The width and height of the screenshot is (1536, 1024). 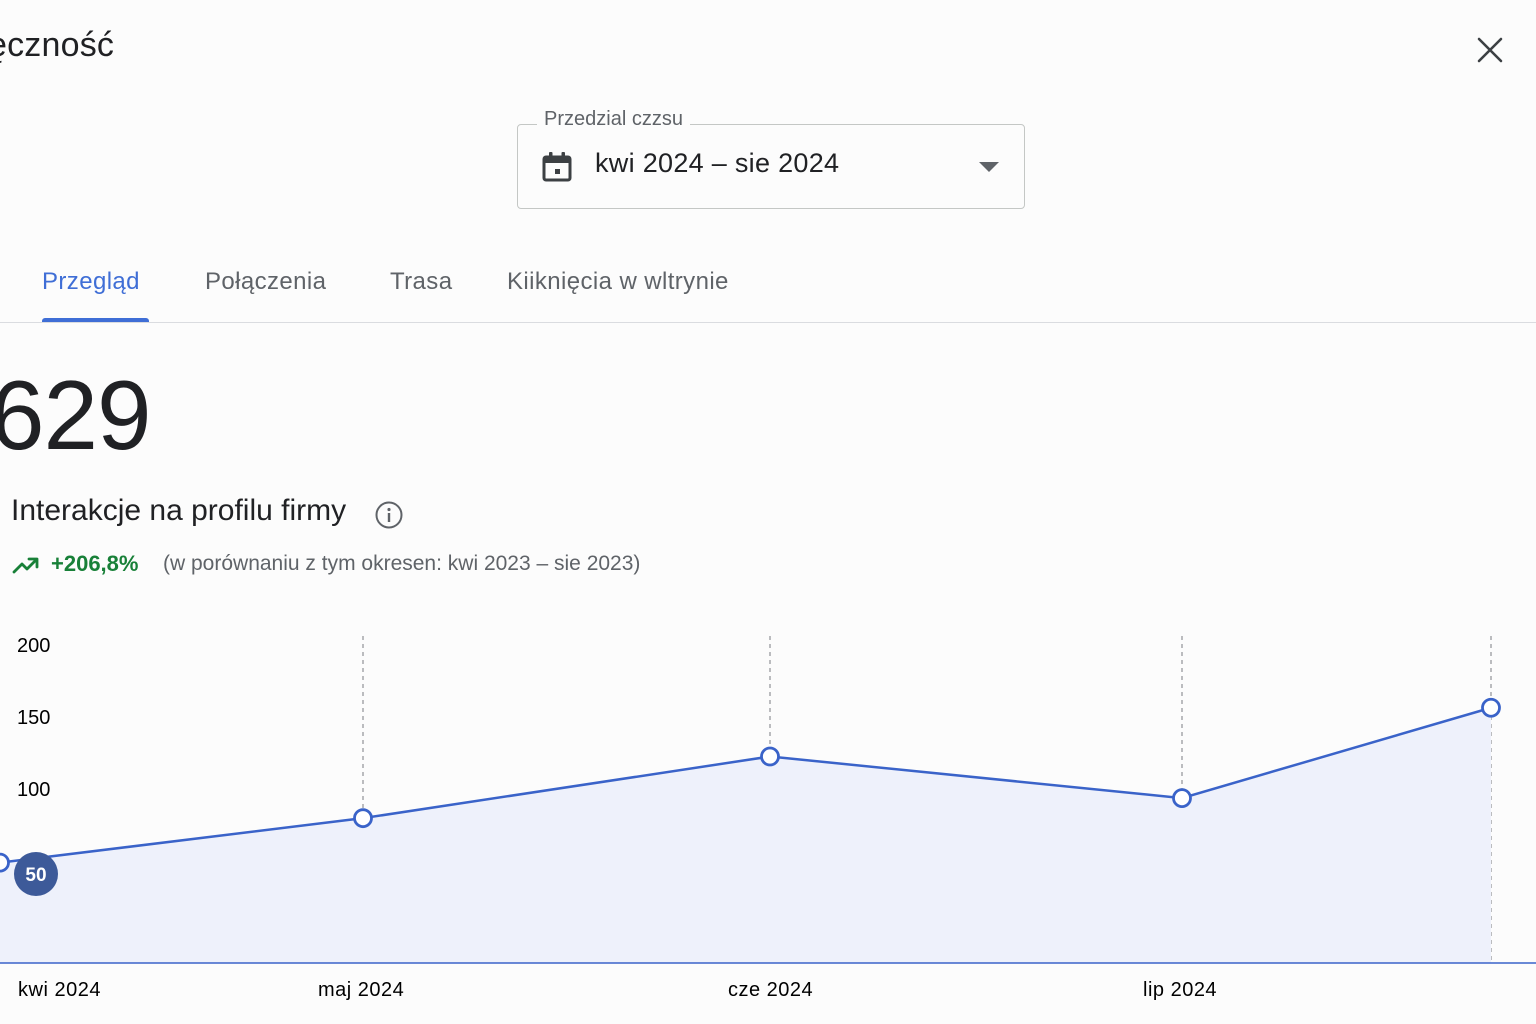 What do you see at coordinates (770, 990) in the screenshot?
I see `x-tick-label: cze 2024` at bounding box center [770, 990].